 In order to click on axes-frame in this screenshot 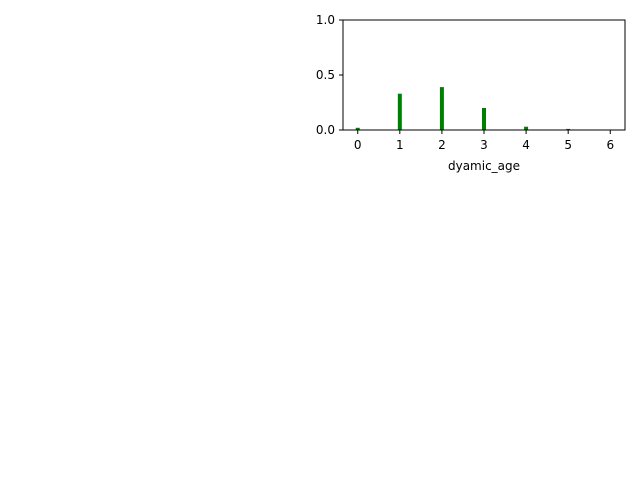, I will do `click(484, 75)`.